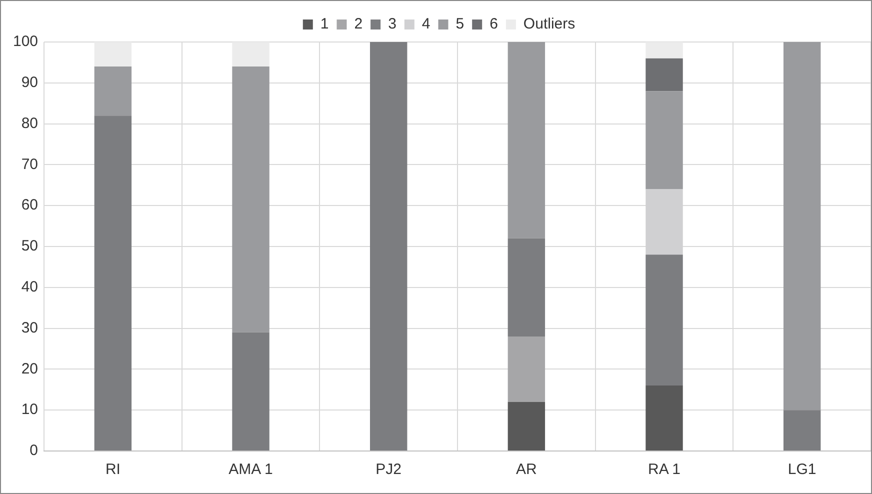  Describe the element at coordinates (527, 469) in the screenshot. I see `x-tick-label: AR` at that location.